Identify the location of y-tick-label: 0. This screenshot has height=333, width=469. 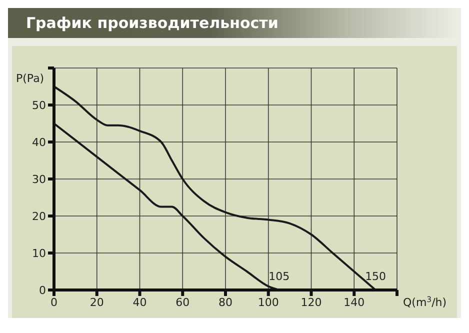
(42, 290).